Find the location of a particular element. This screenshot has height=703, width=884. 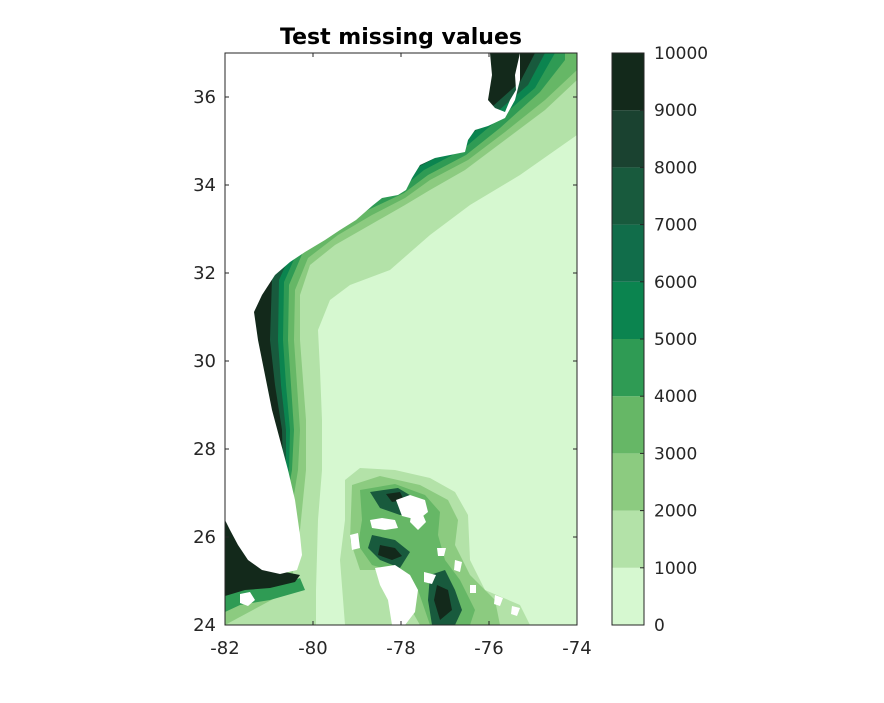

colorbar-tick-label: 6000 is located at coordinates (675, 283).